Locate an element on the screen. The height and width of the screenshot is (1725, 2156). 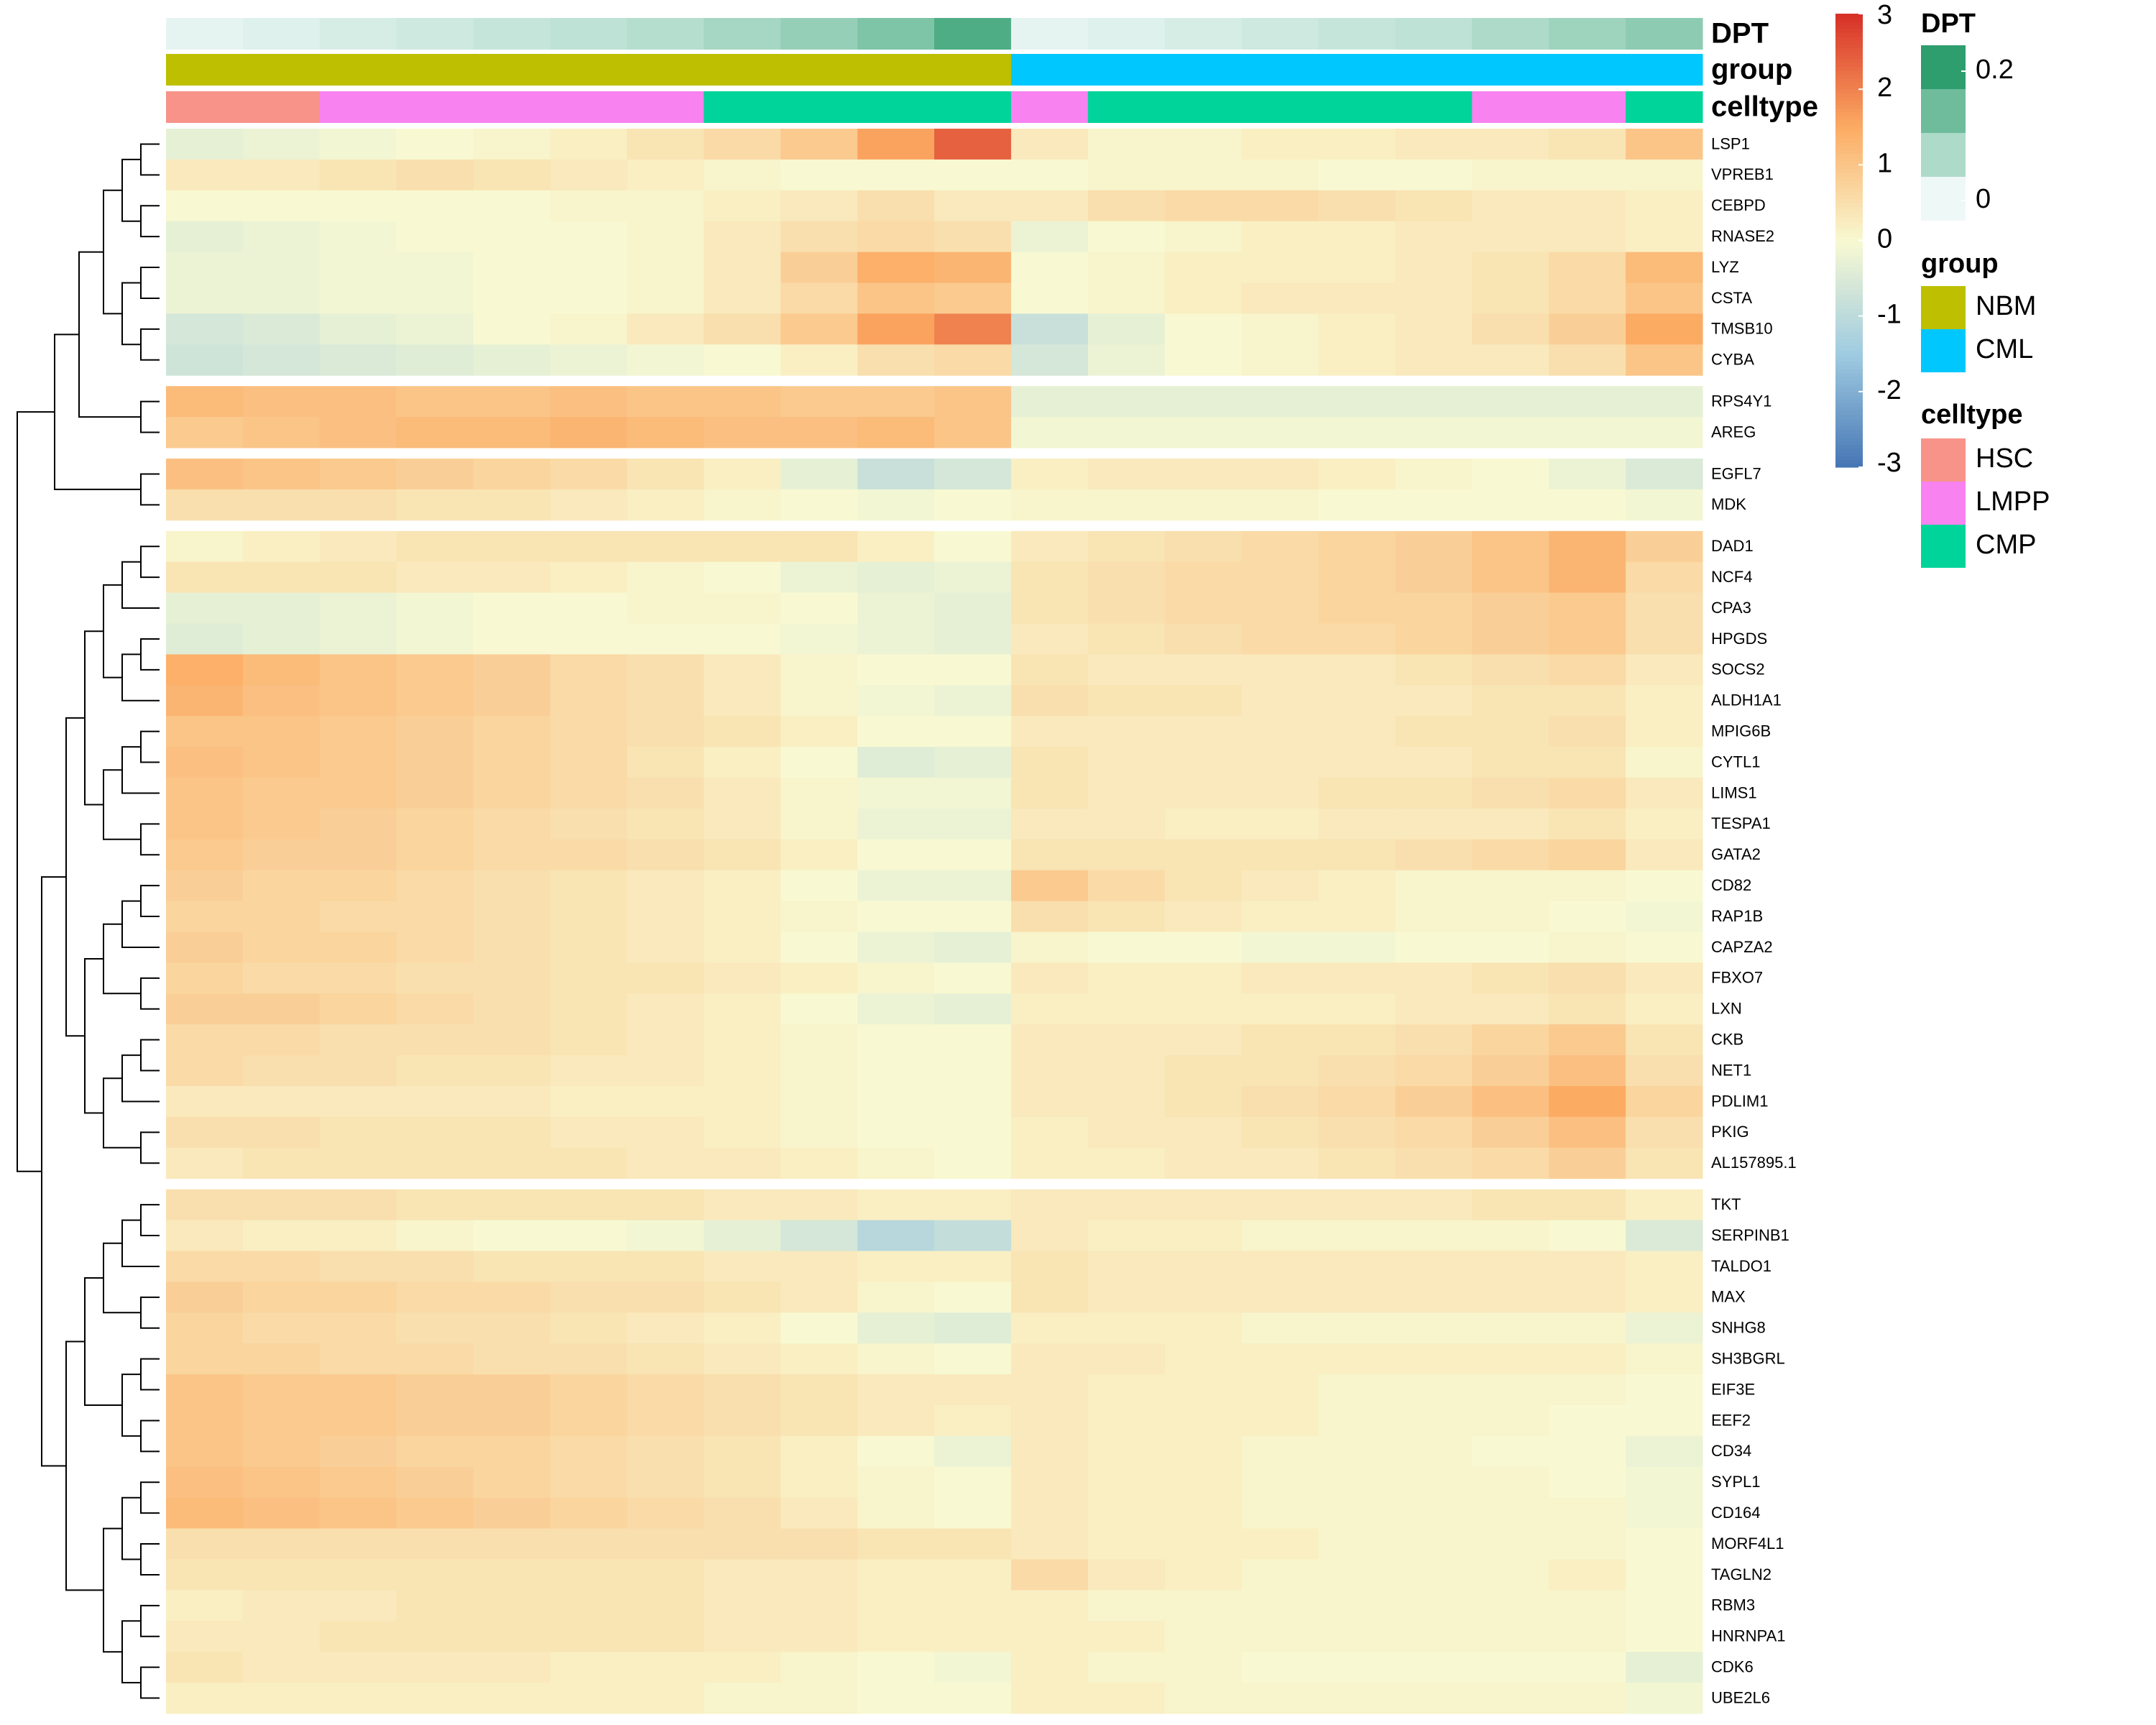
legend-title: DPT is located at coordinates (1949, 24).